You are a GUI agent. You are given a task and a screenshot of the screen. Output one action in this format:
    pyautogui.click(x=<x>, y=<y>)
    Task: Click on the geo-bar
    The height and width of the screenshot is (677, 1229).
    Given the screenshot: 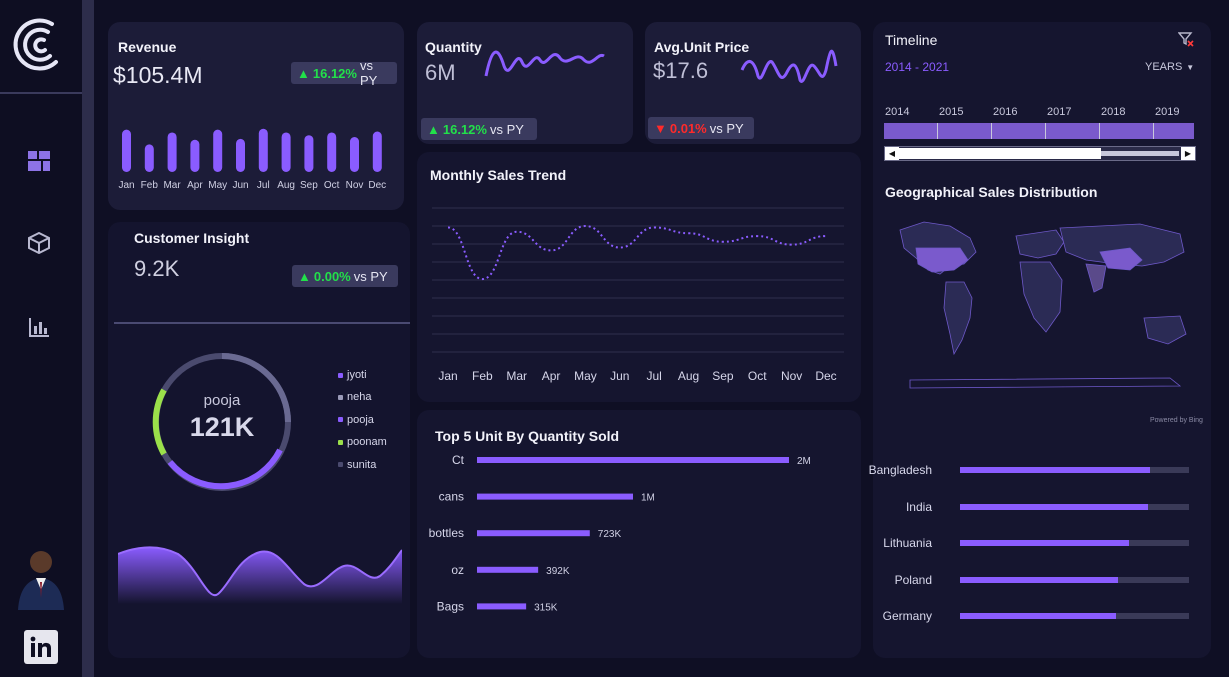 What is the action you would take?
    pyautogui.click(x=1045, y=543)
    